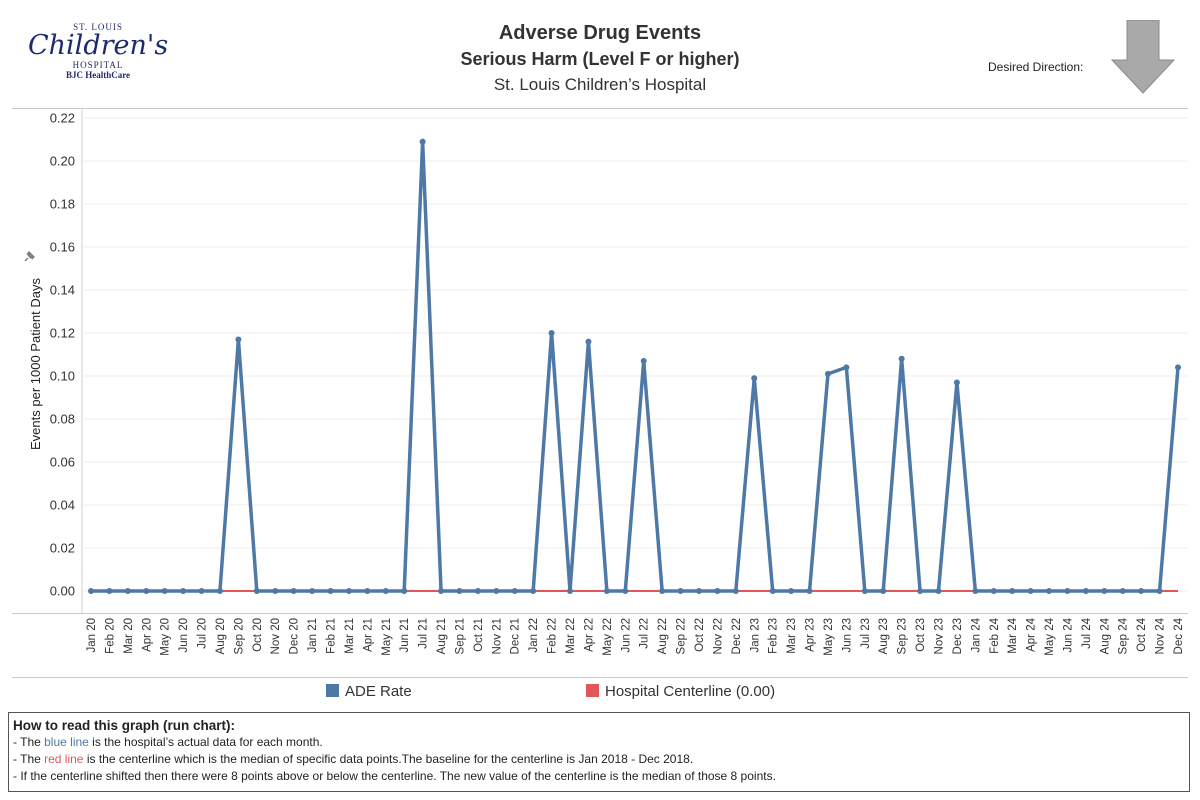  I want to click on x-tick-label: Nov 21, so click(497, 636).